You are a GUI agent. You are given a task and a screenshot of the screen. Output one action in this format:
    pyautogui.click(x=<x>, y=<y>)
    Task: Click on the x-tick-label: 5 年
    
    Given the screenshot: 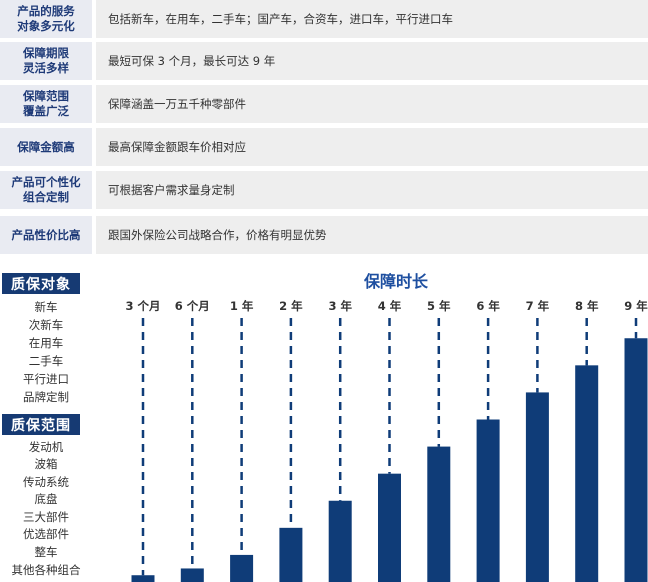 What is the action you would take?
    pyautogui.click(x=439, y=306)
    